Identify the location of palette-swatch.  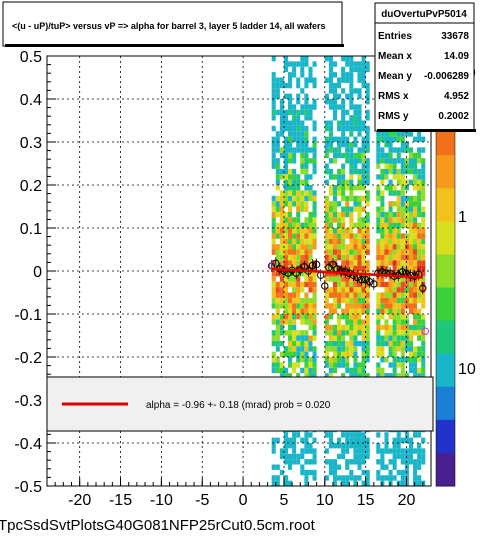
(445, 271).